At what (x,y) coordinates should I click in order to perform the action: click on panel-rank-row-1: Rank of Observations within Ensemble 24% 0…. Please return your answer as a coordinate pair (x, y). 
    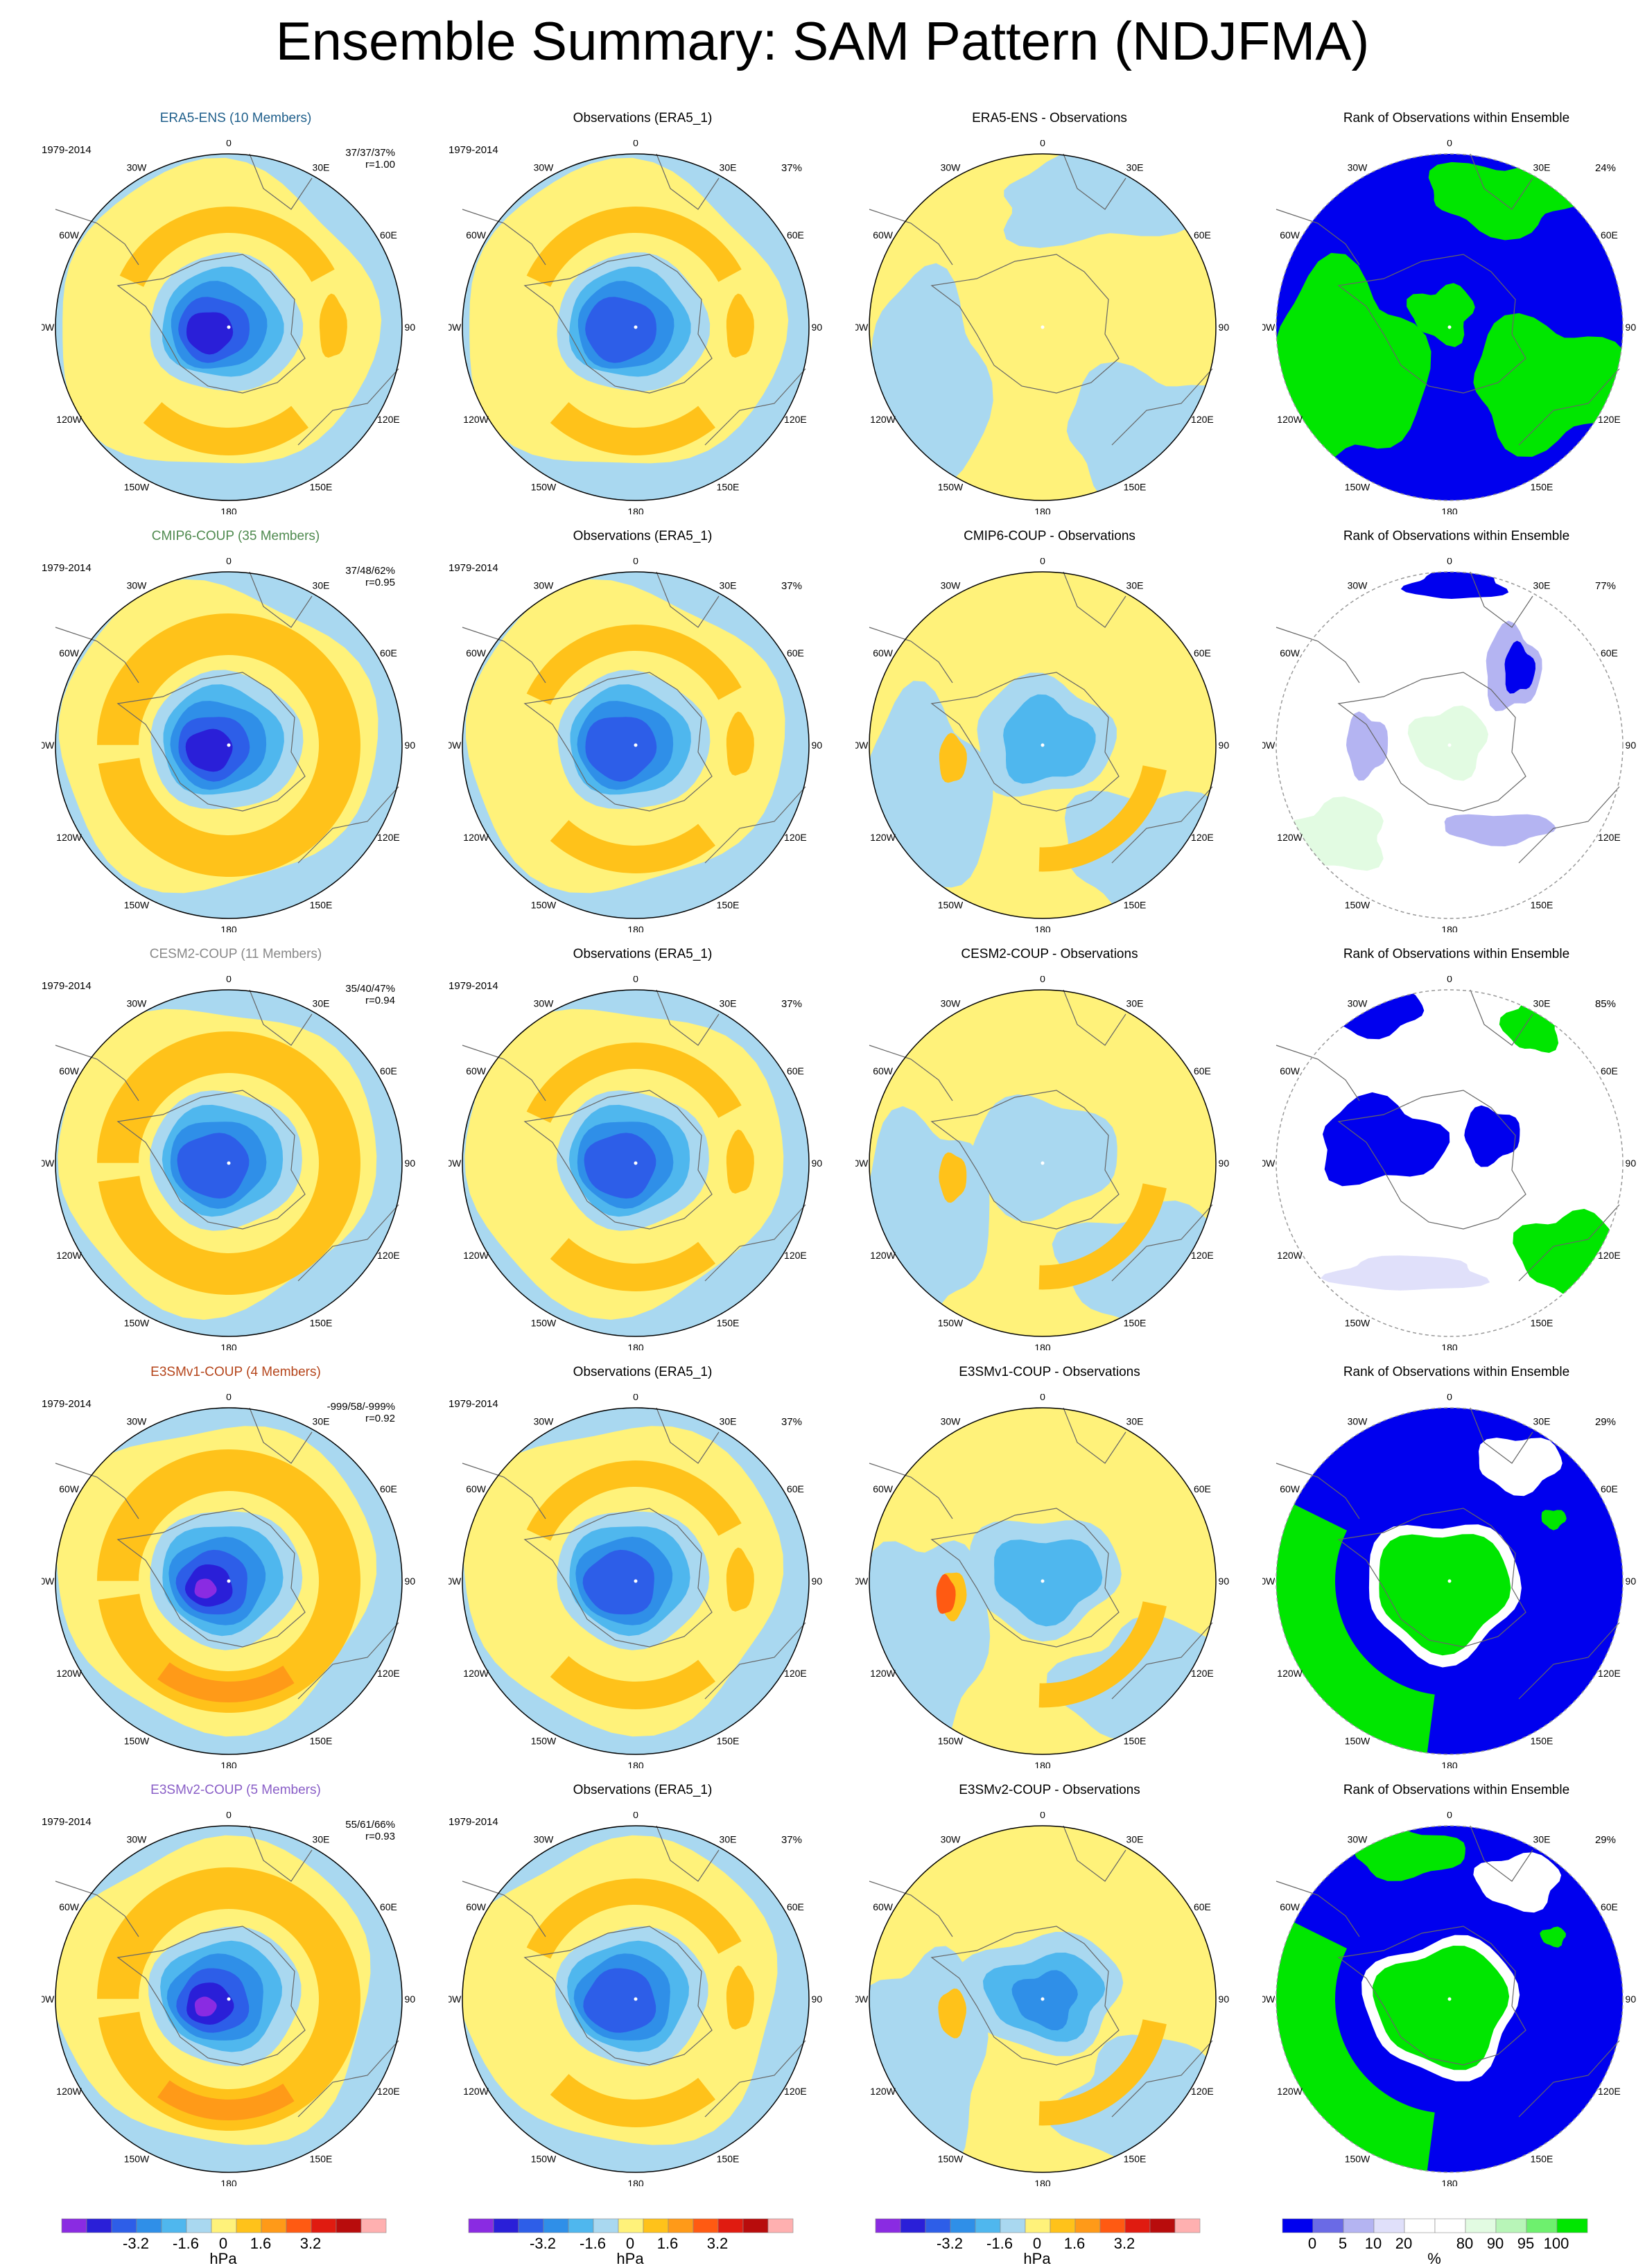
    Looking at the image, I should click on (1439, 319).